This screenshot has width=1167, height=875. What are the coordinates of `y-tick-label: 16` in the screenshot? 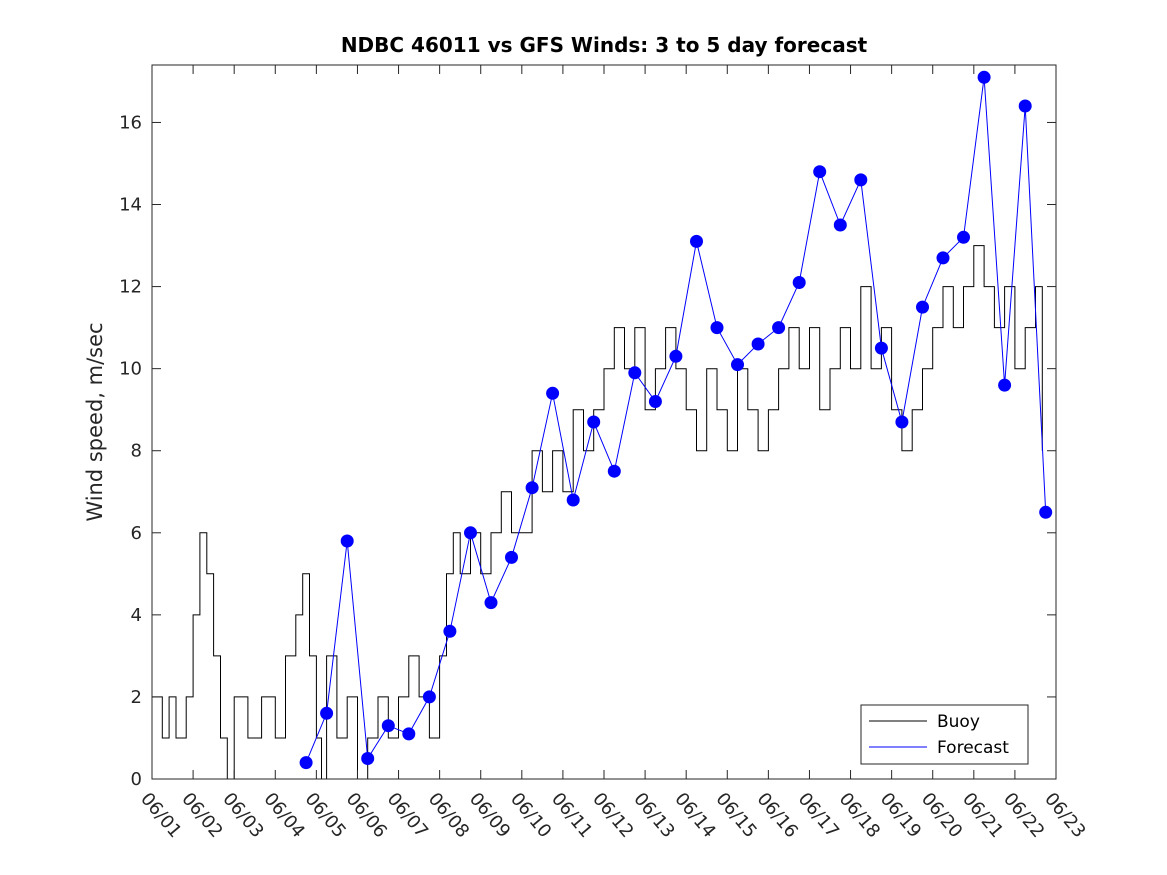 It's located at (130, 122).